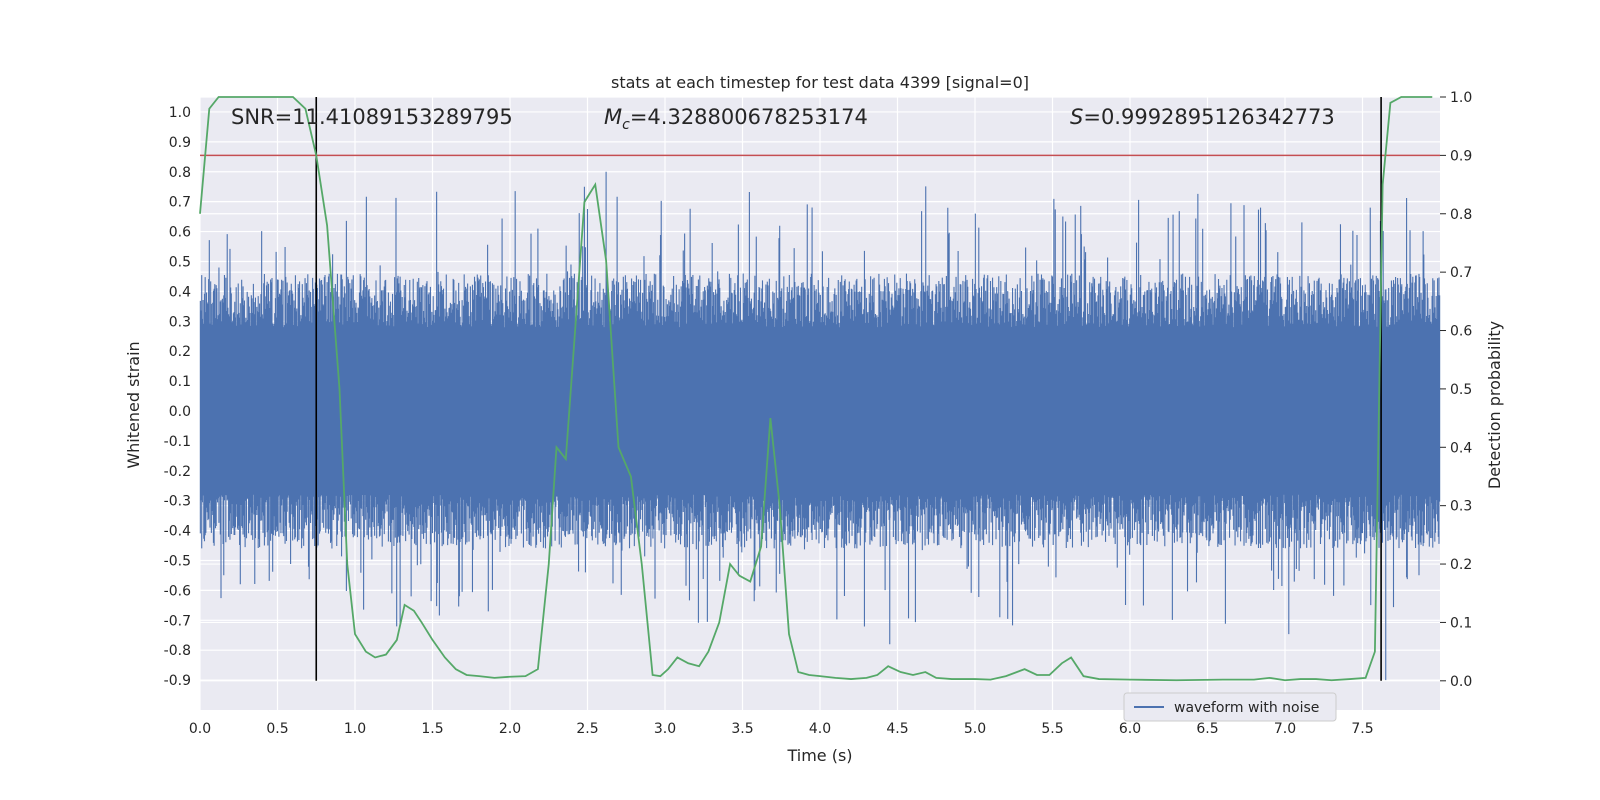  What do you see at coordinates (177, 502) in the screenshot?
I see `y-tick-label: -0.3` at bounding box center [177, 502].